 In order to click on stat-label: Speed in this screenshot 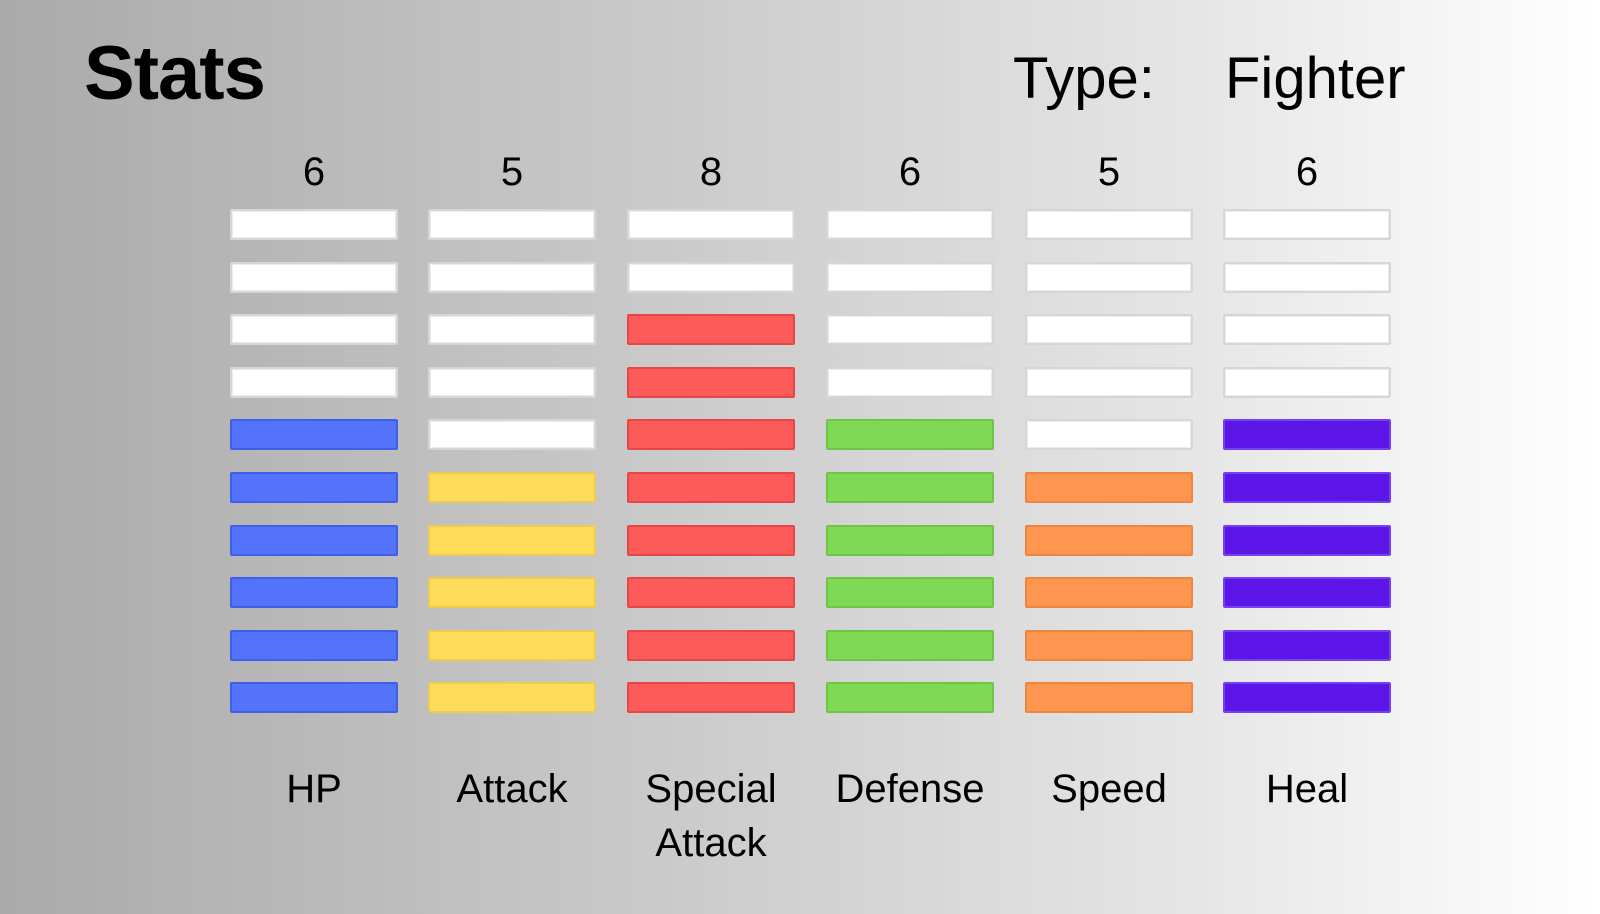, I will do `click(1109, 789)`.